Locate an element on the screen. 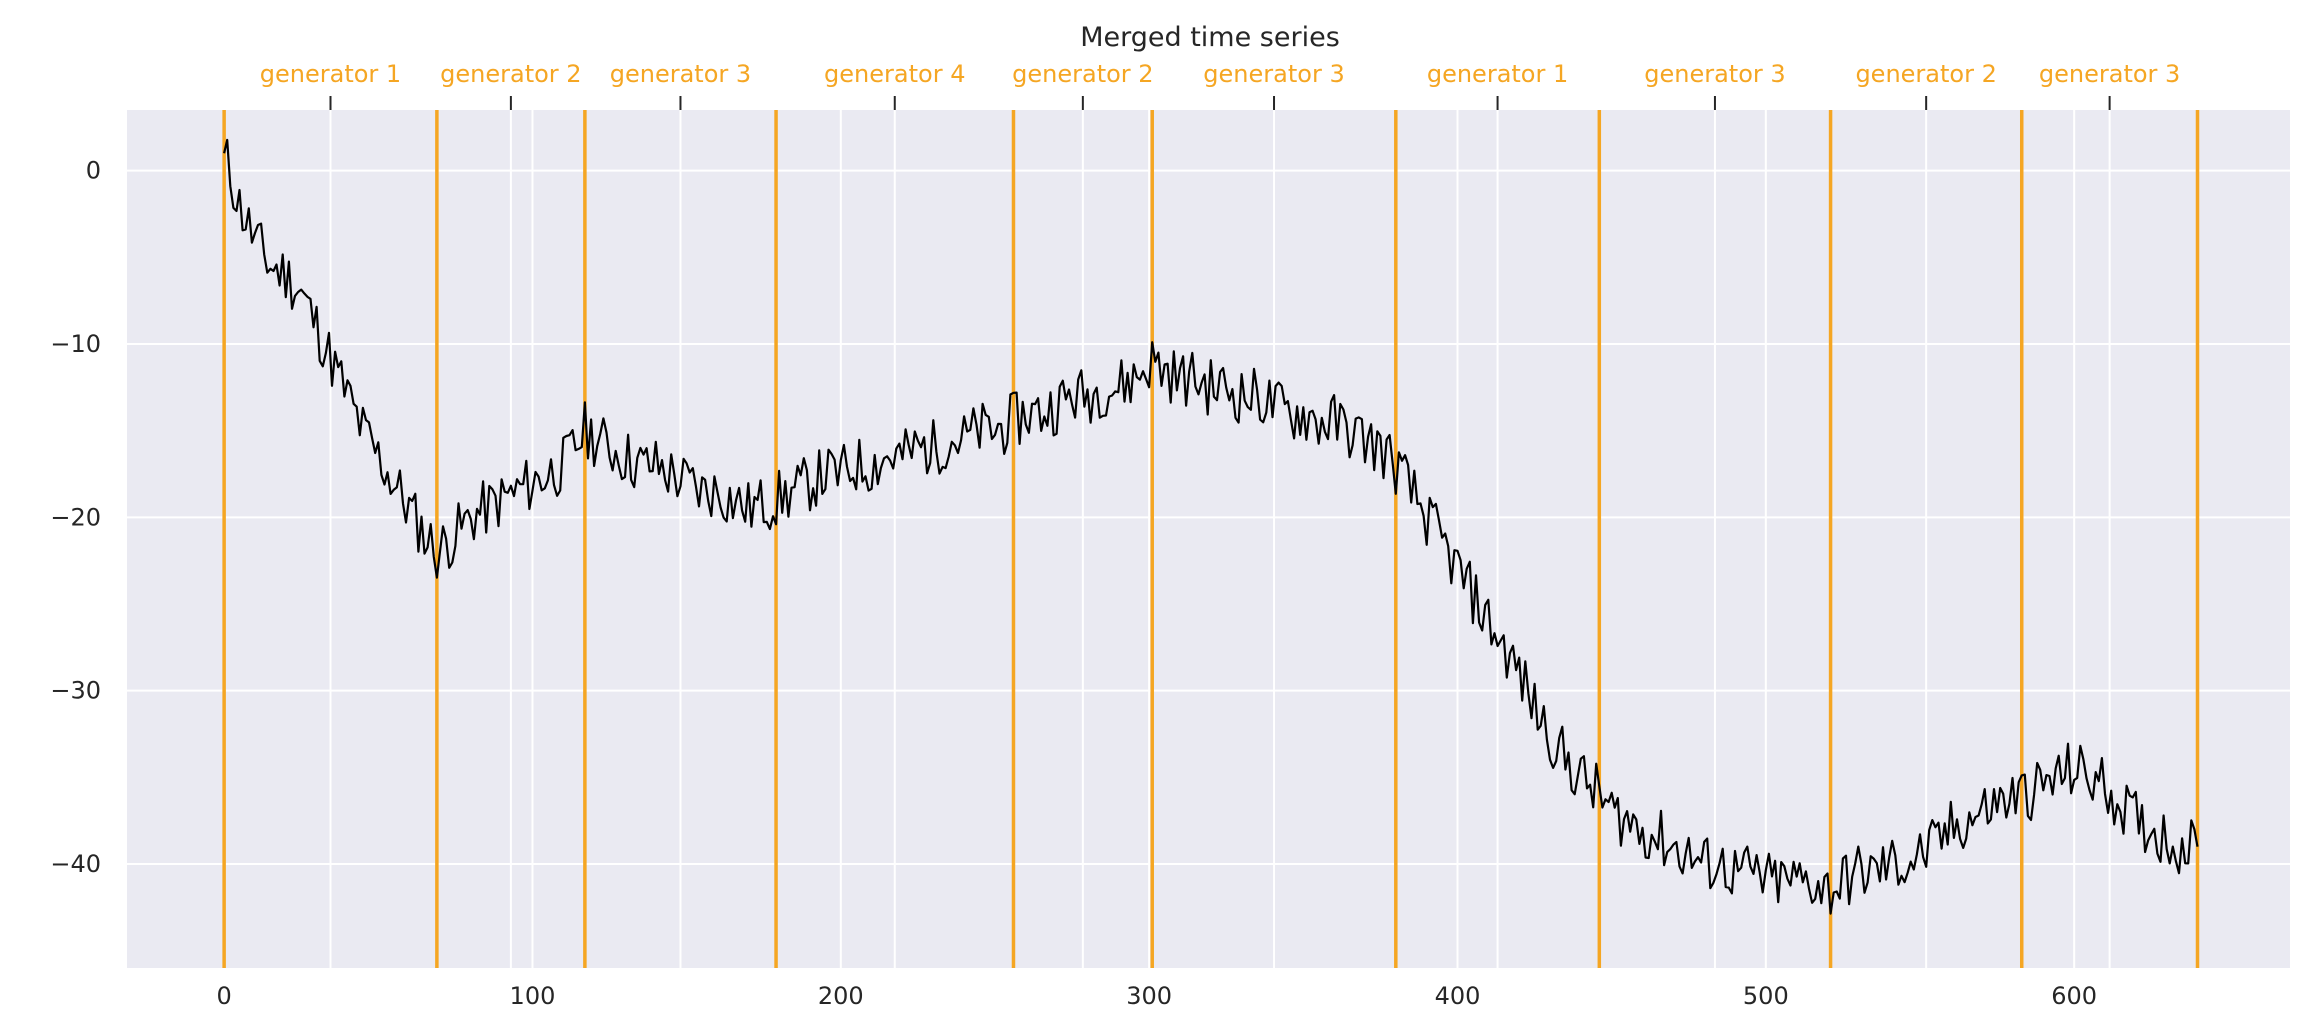 The height and width of the screenshot is (1026, 2314). x-tick-label: 0 is located at coordinates (223, 996).